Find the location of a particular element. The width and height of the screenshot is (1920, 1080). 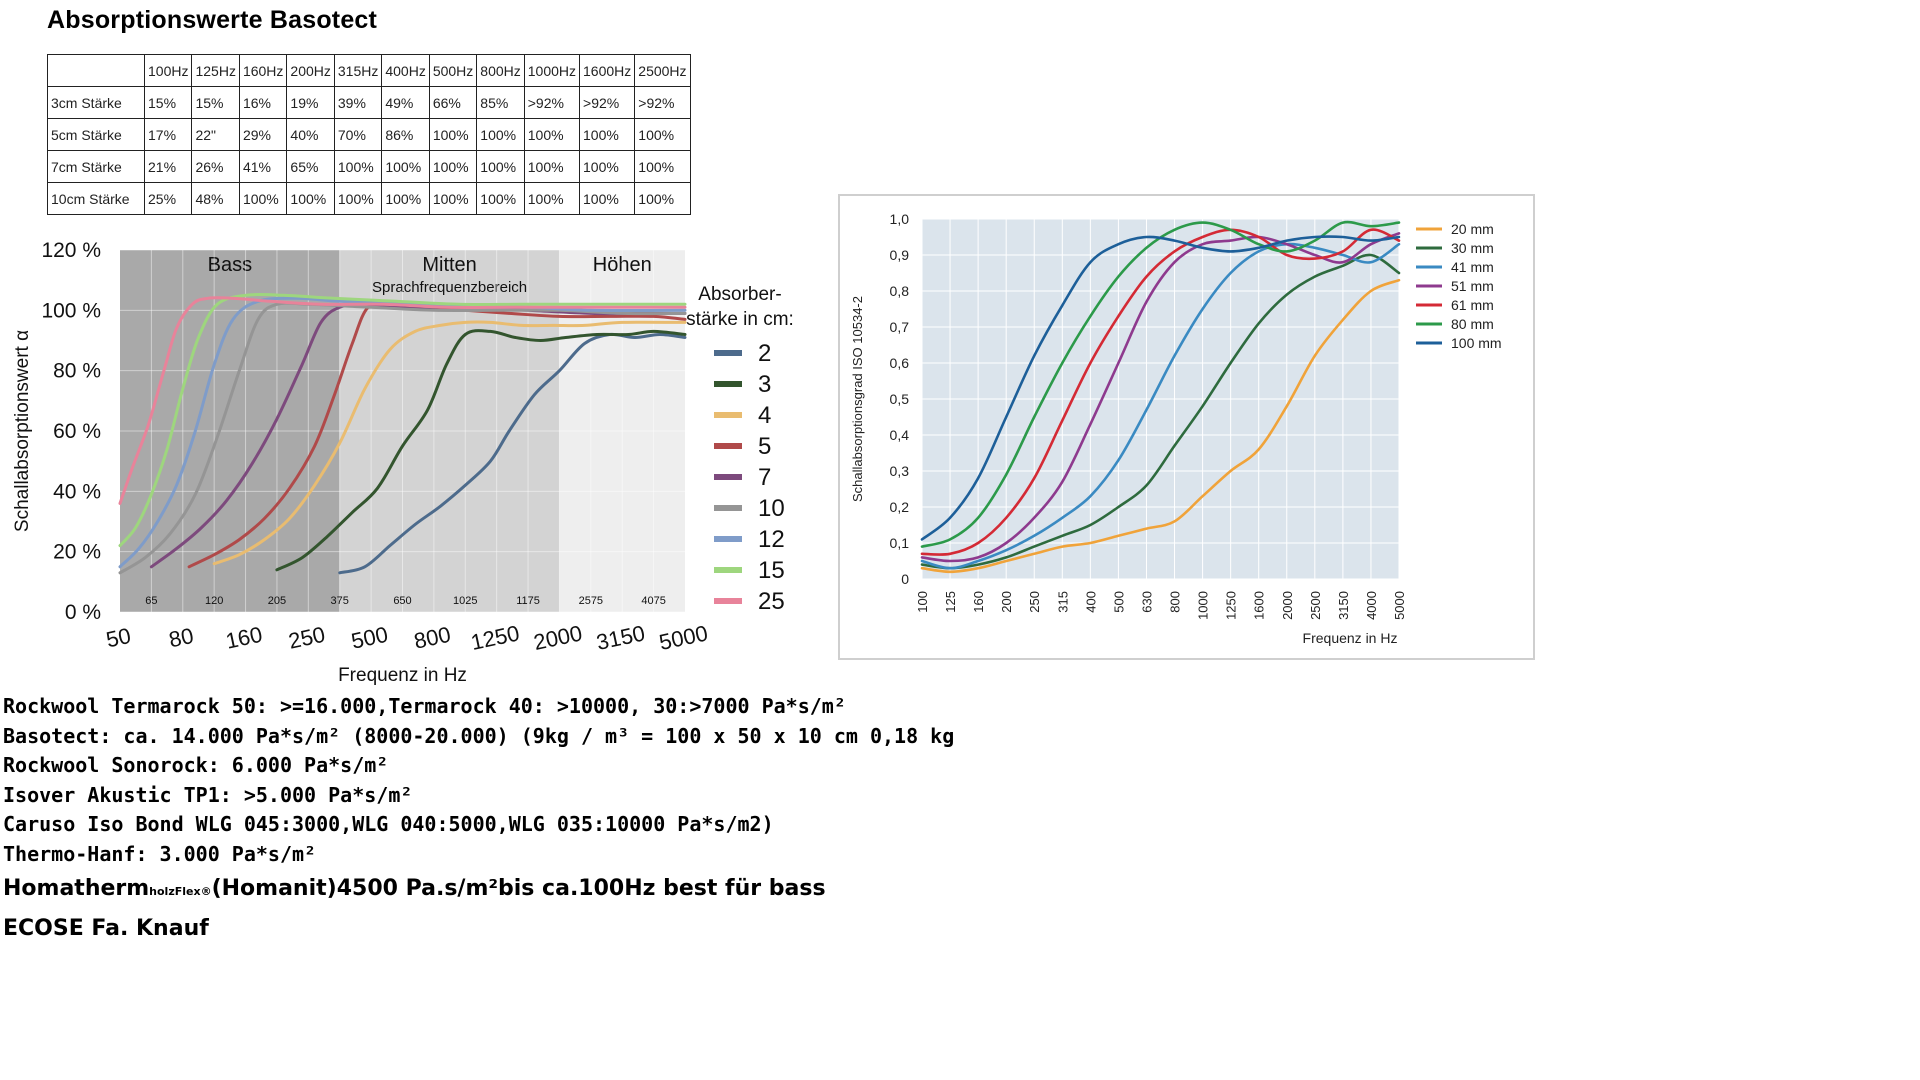

legend-label: 7 is located at coordinates (764, 477).